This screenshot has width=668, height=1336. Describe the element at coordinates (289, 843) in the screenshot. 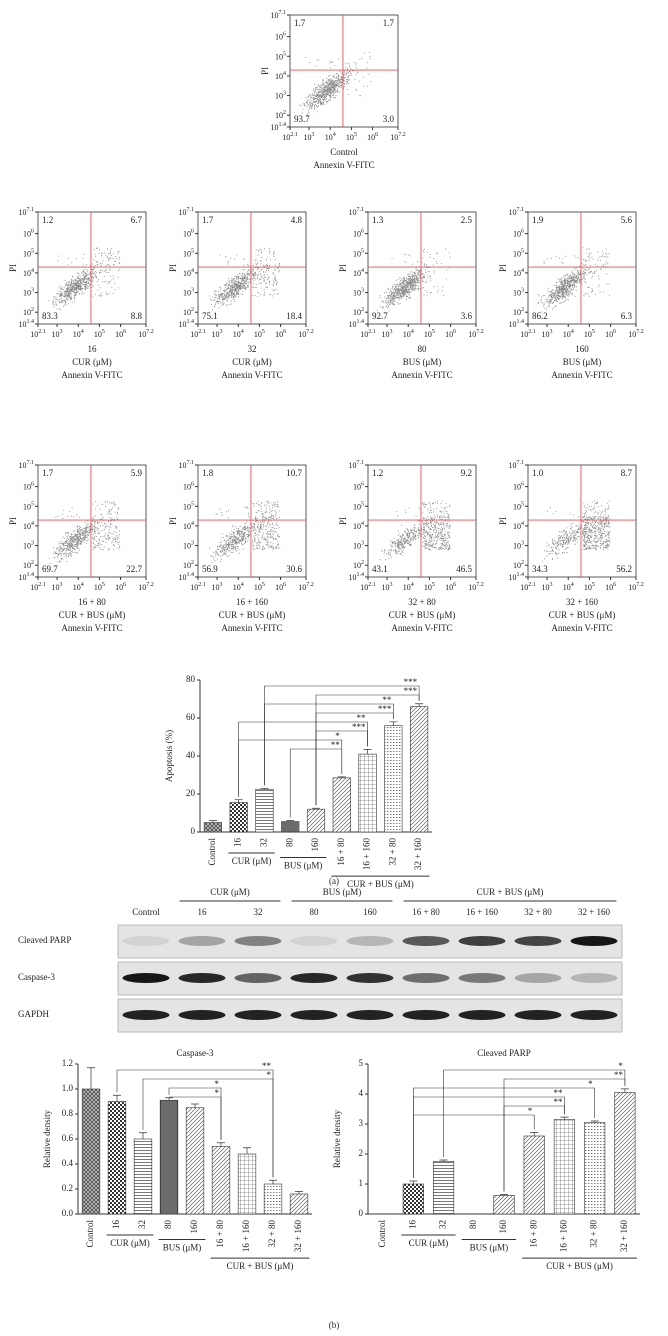

I see `x-tick-label: 80` at that location.